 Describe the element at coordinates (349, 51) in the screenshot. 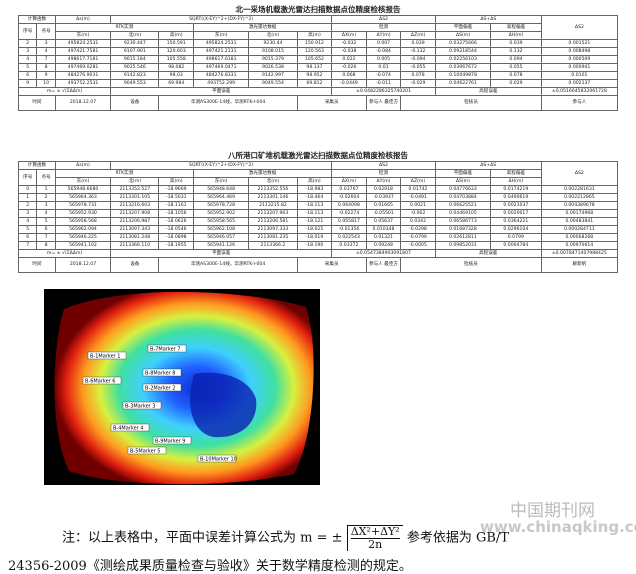

I see `data-cell: -0.038` at that location.